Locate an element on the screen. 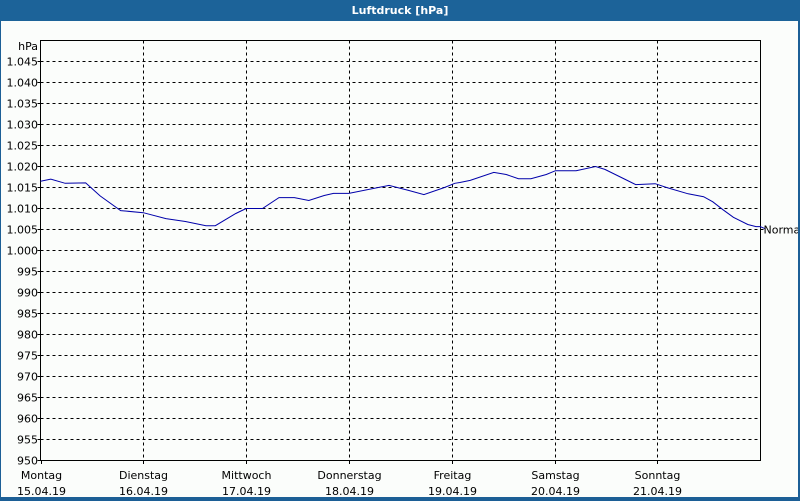 The image size is (800, 501). y-tick-label: 1.015 is located at coordinates (23, 188).